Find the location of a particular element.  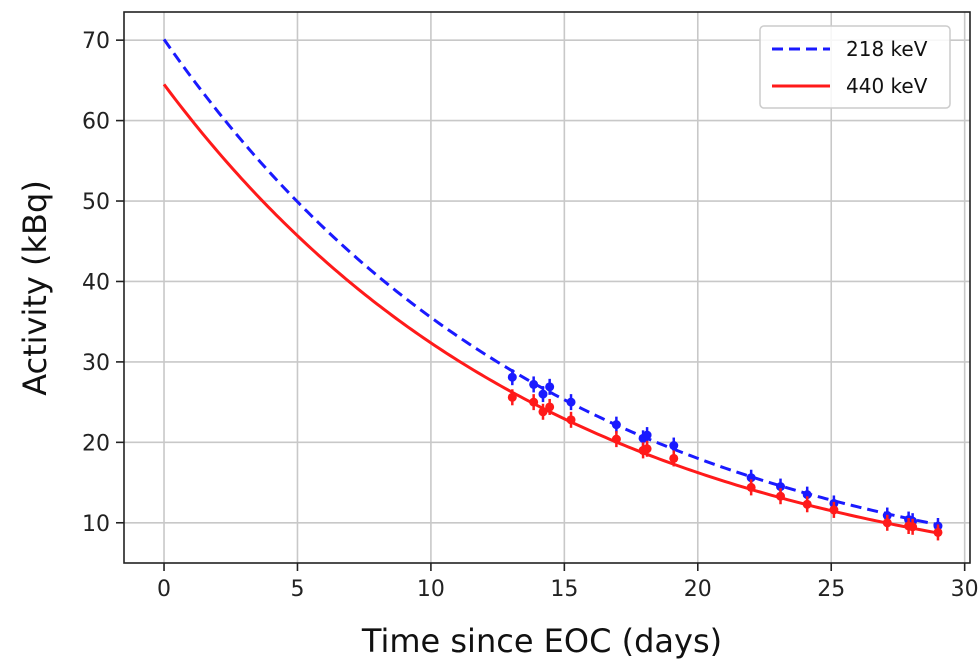

y-tick-label: 50 is located at coordinates (96, 202).